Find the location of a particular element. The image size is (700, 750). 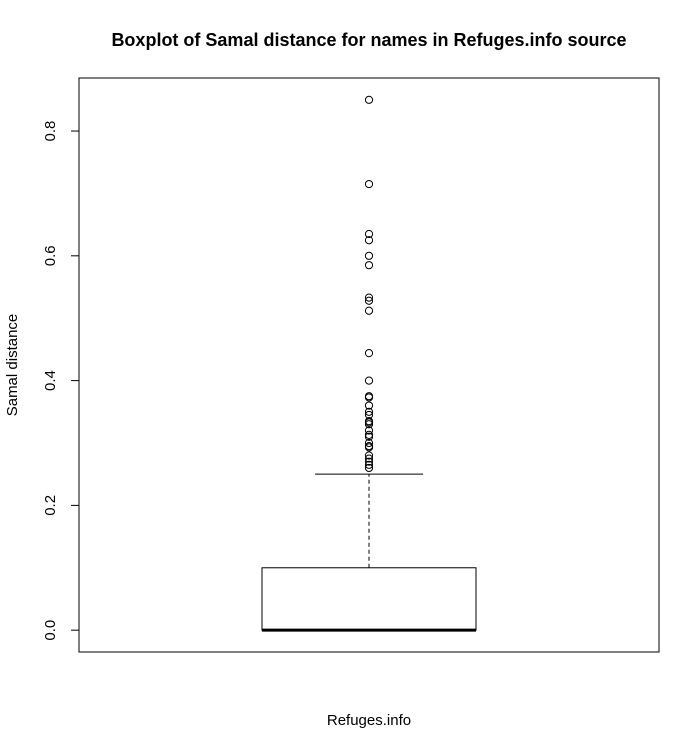

y-tick-label: 0.8 is located at coordinates (50, 131).